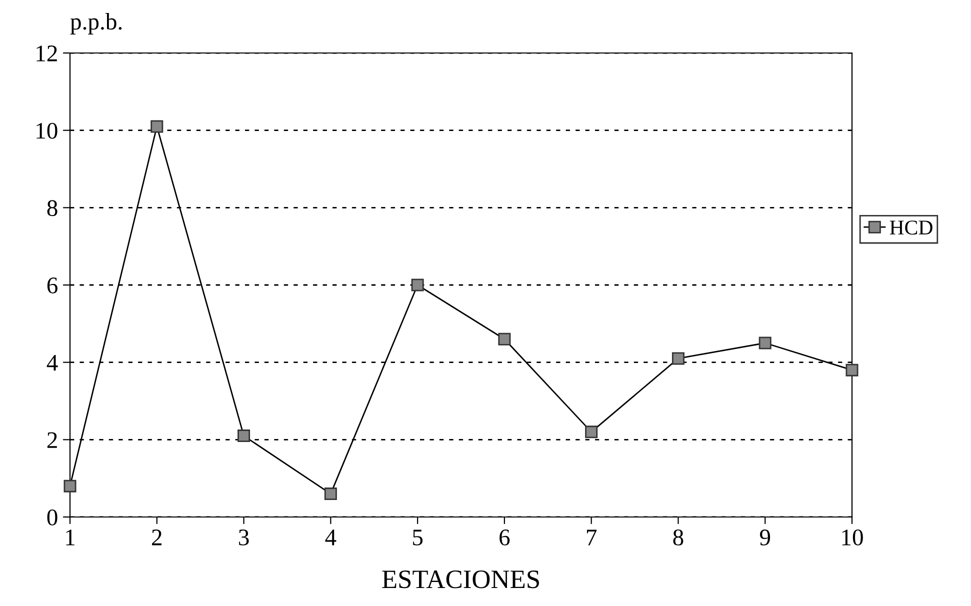 This screenshot has width=971, height=606. Describe the element at coordinates (418, 538) in the screenshot. I see `x-tick-label: 5` at that location.